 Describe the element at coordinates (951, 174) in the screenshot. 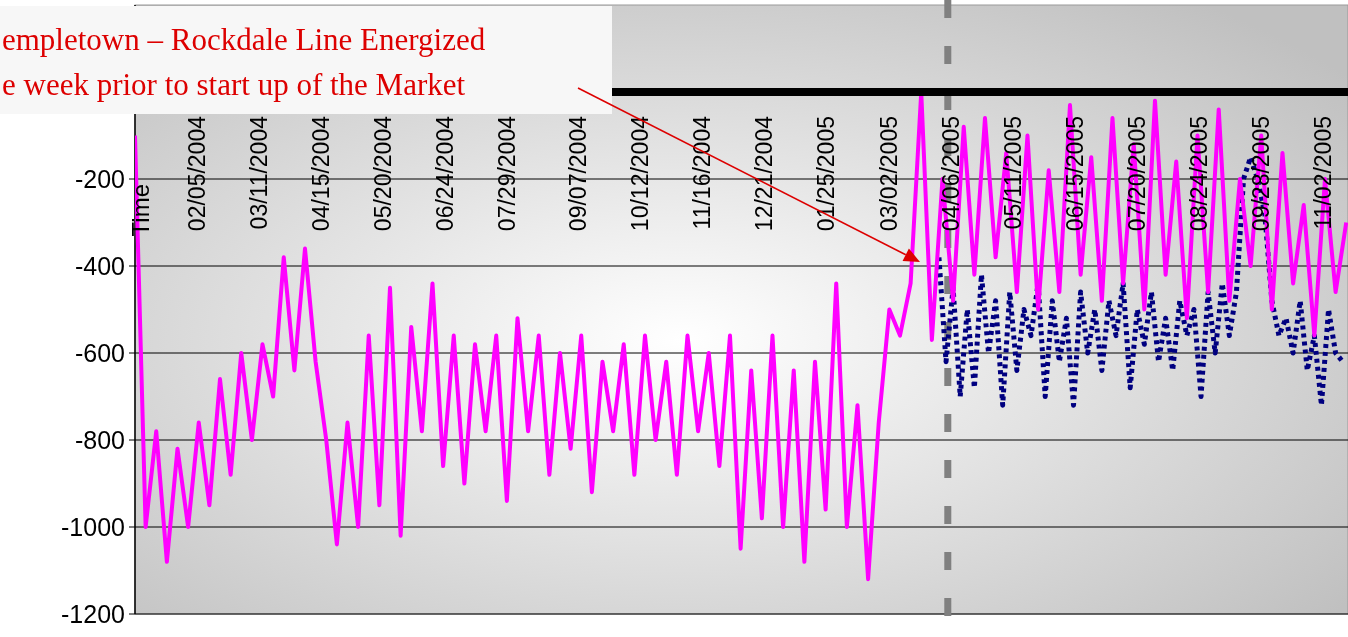

I see `x-tick-label: 04/06/2005` at that location.